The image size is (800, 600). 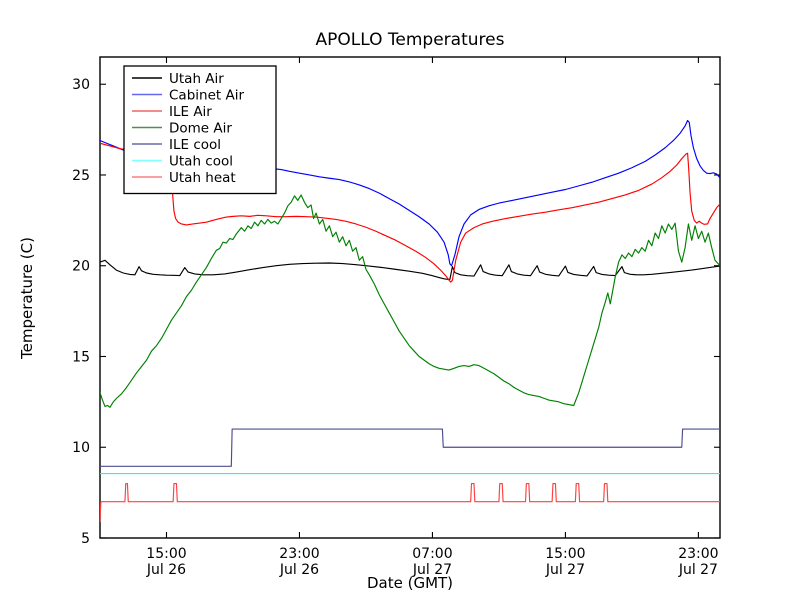 I want to click on series-line-utah-heat, so click(x=410, y=502).